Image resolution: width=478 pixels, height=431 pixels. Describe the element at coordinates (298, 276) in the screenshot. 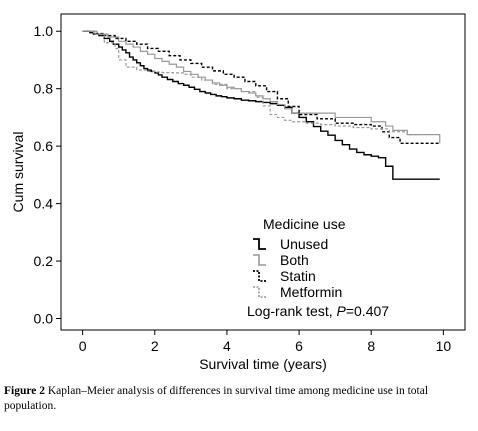

I see `legend-label-statin: Statin` at that location.